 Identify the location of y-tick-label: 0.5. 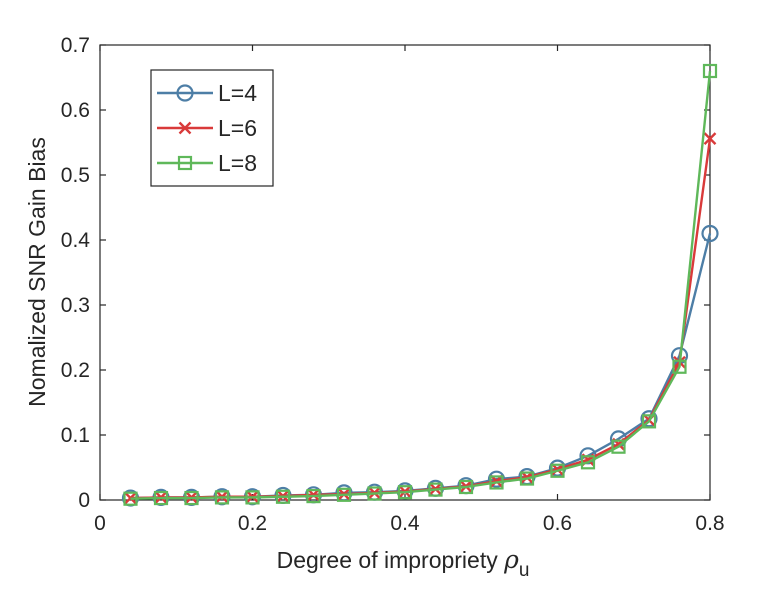
(75, 175).